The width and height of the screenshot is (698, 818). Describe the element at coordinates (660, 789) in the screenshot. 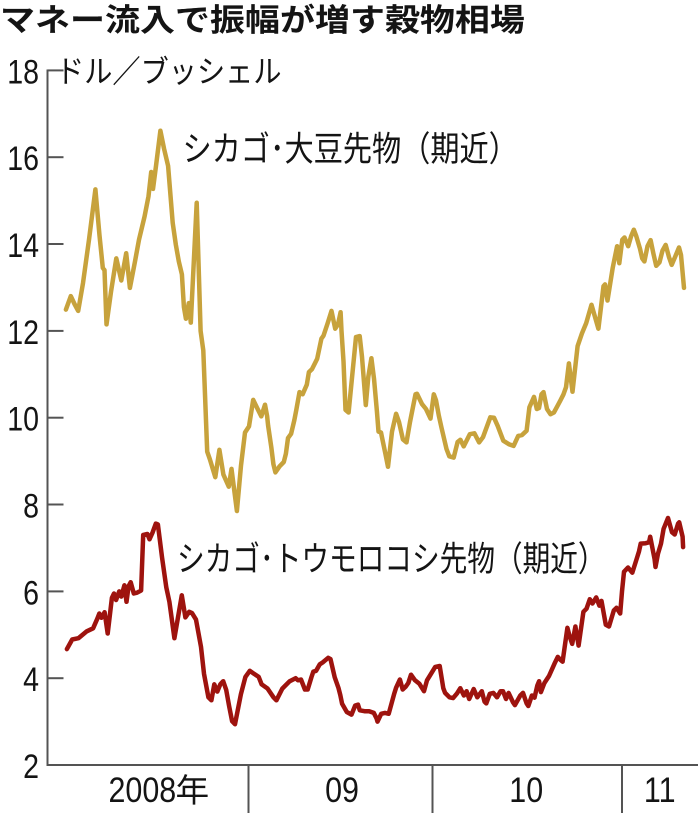

I see `svg-text: 11` at that location.